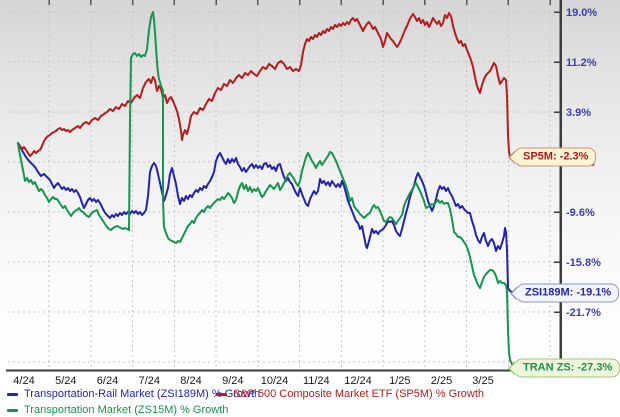  Describe the element at coordinates (275, 381) in the screenshot. I see `x-tick-label: 10/24` at that location.